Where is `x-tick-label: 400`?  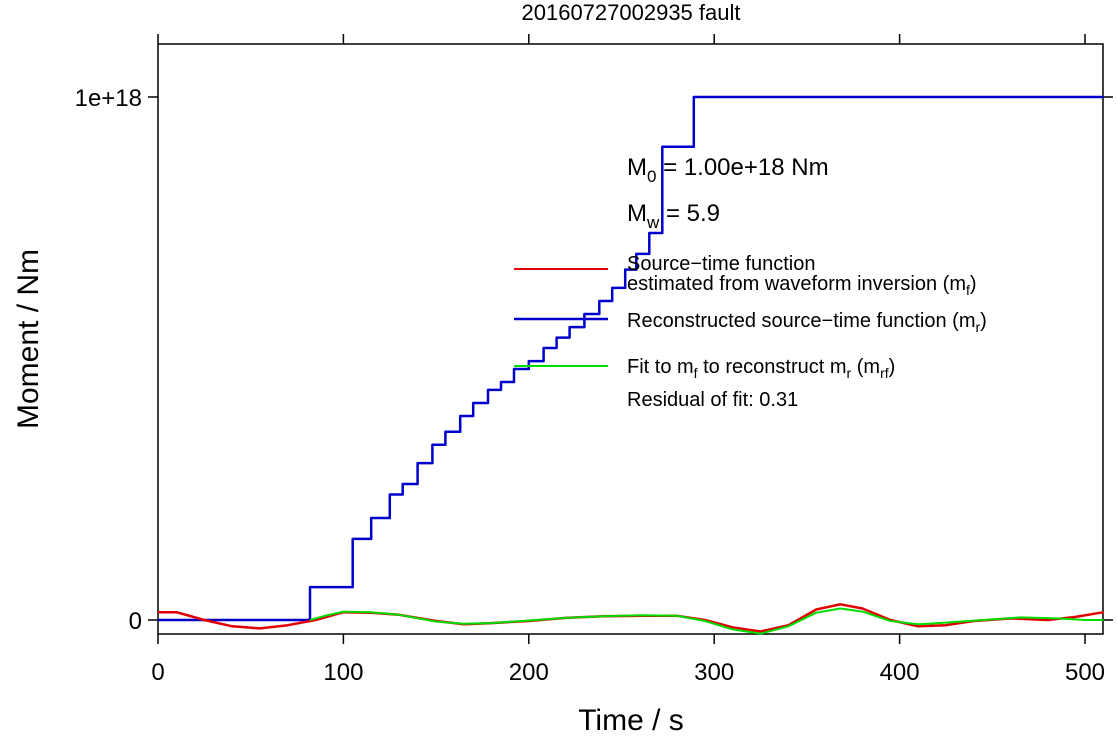
x-tick-label: 400 is located at coordinates (900, 672).